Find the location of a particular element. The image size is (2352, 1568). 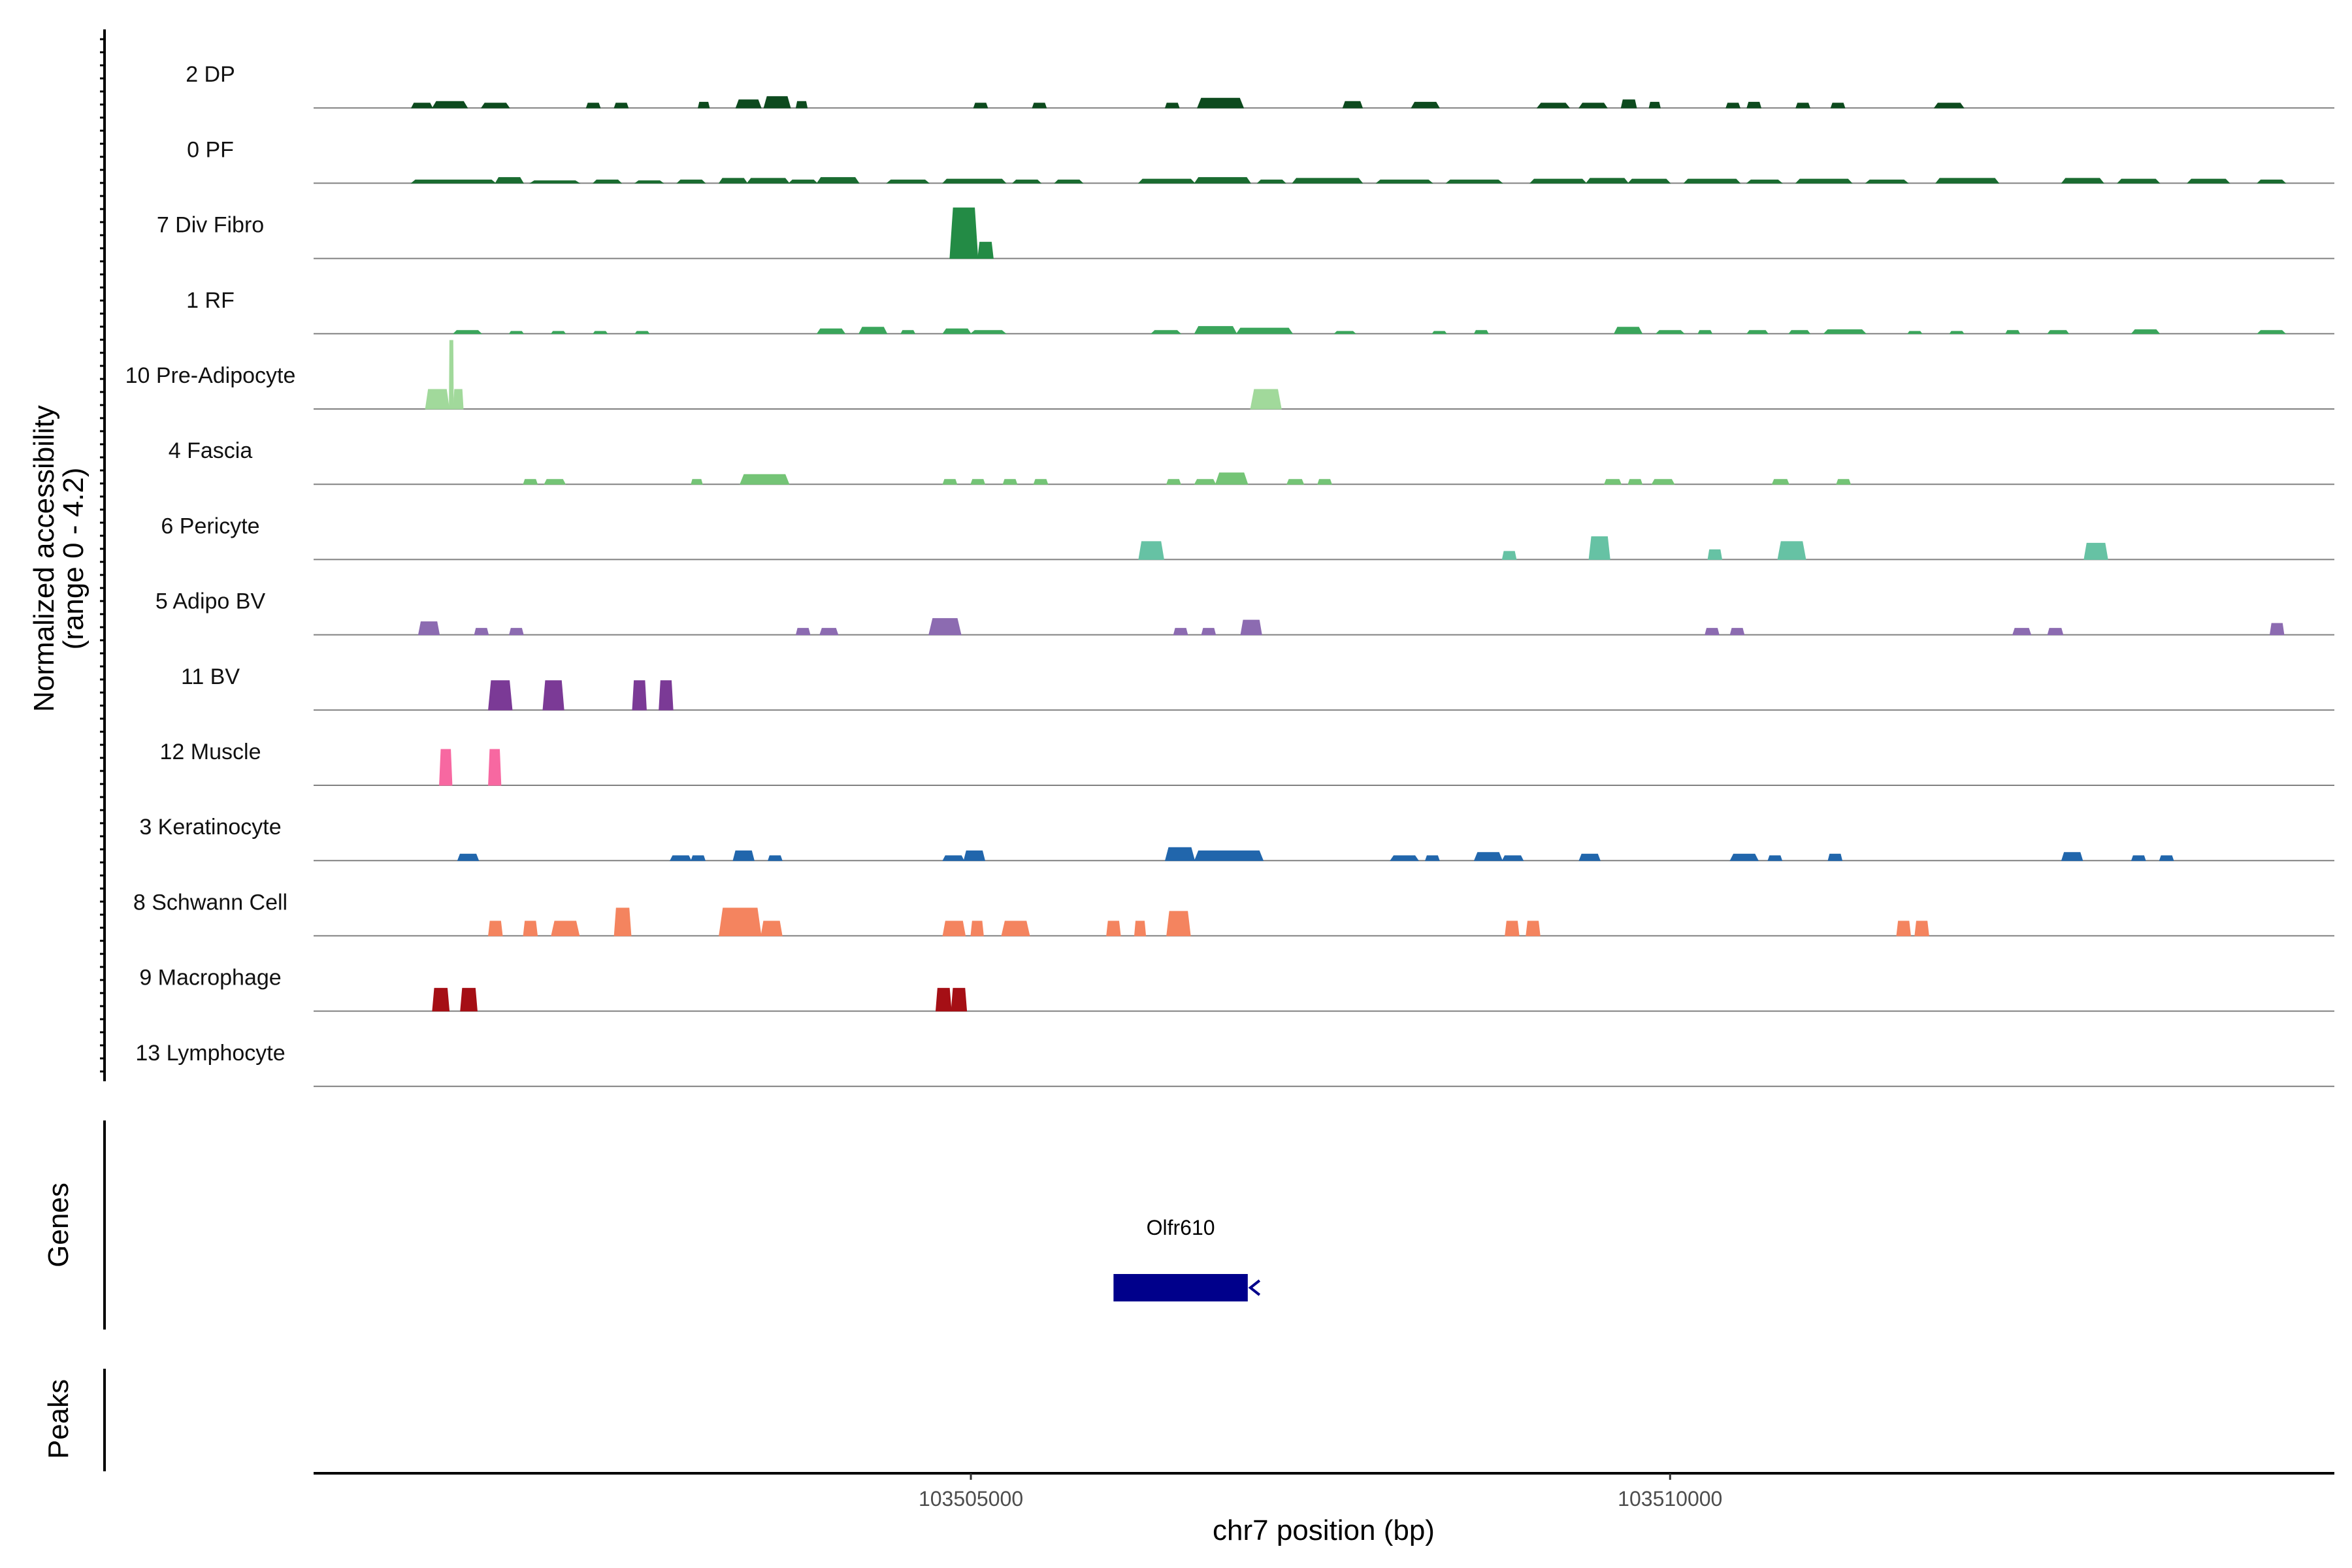

y-axis-ticks is located at coordinates (102, 555).